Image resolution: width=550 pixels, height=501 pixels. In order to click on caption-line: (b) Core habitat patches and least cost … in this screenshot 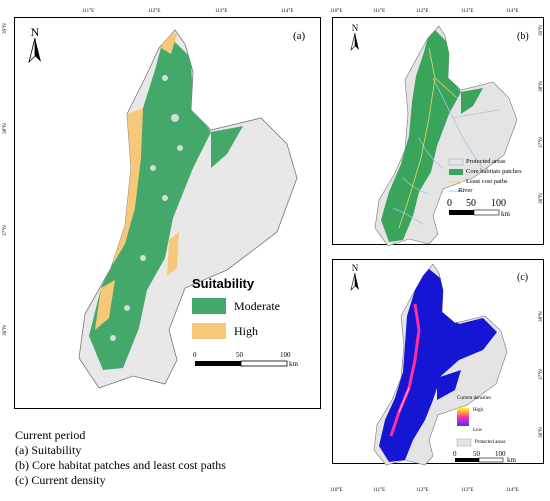, I will do `click(120, 465)`.